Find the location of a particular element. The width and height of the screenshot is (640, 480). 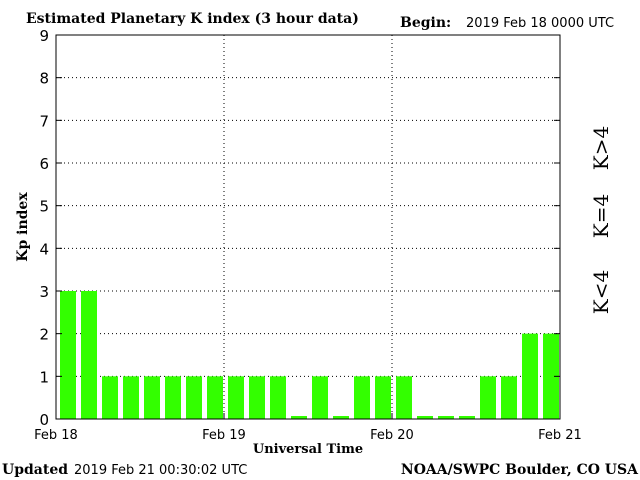

updated-value: 2019 Feb 21 00:30:02 UTC is located at coordinates (160, 470).